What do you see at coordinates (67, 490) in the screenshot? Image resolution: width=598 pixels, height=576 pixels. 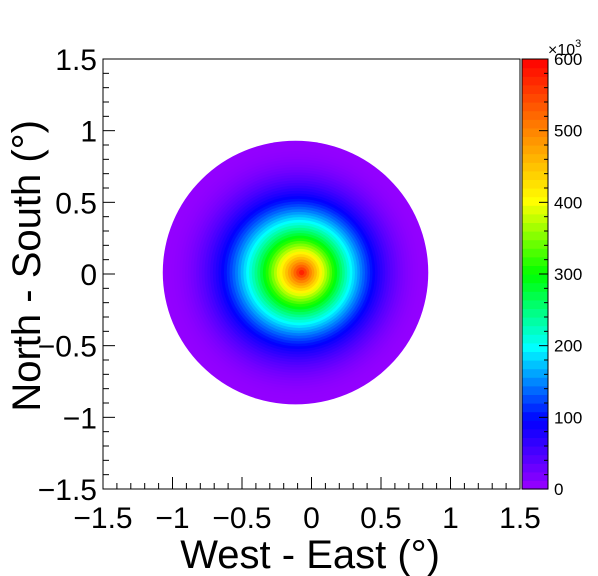 I see `y-tick-label: −1.5` at bounding box center [67, 490].